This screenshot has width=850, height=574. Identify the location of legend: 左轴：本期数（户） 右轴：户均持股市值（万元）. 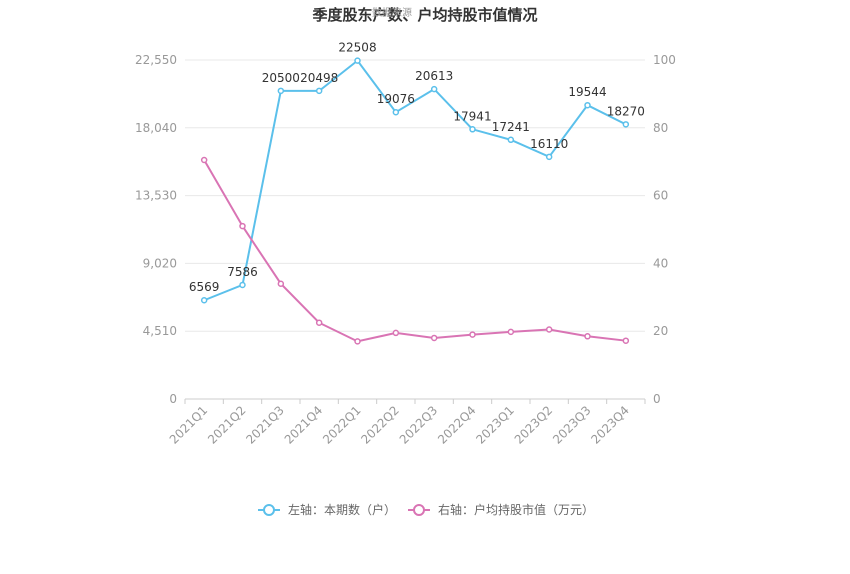
(426, 509).